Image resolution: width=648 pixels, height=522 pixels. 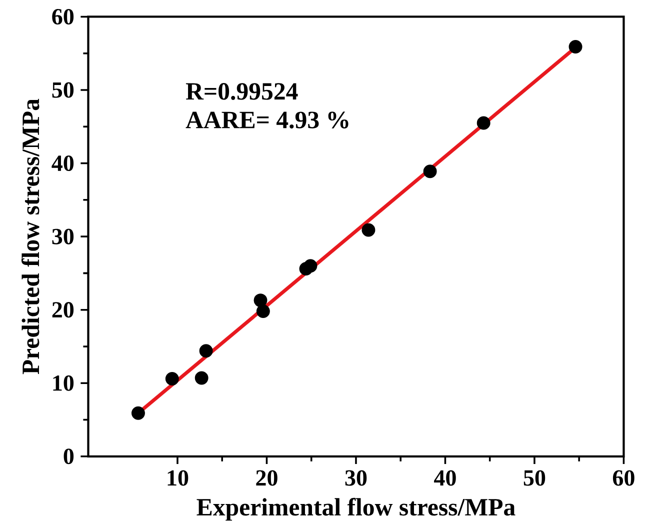 I want to click on y-tick-label: 0, so click(x=69, y=456).